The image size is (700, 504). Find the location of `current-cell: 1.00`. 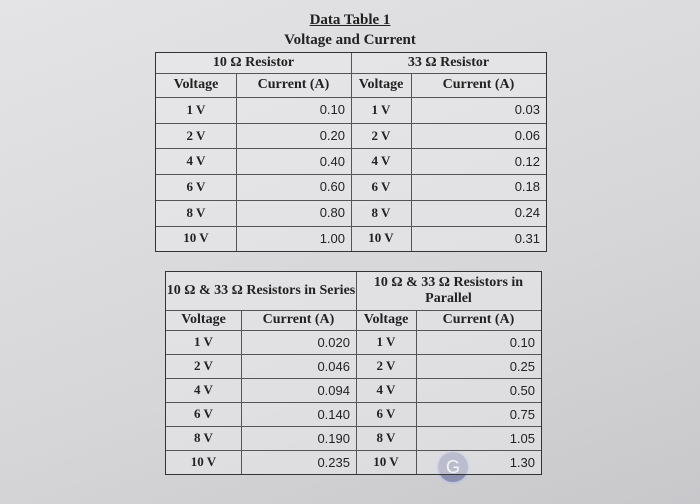

current-cell: 1.00 is located at coordinates (332, 238).